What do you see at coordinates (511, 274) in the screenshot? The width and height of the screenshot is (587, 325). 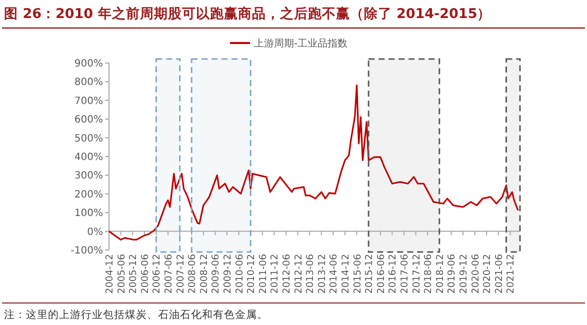 I see `x-tick-label: 2021-12` at bounding box center [511, 274].